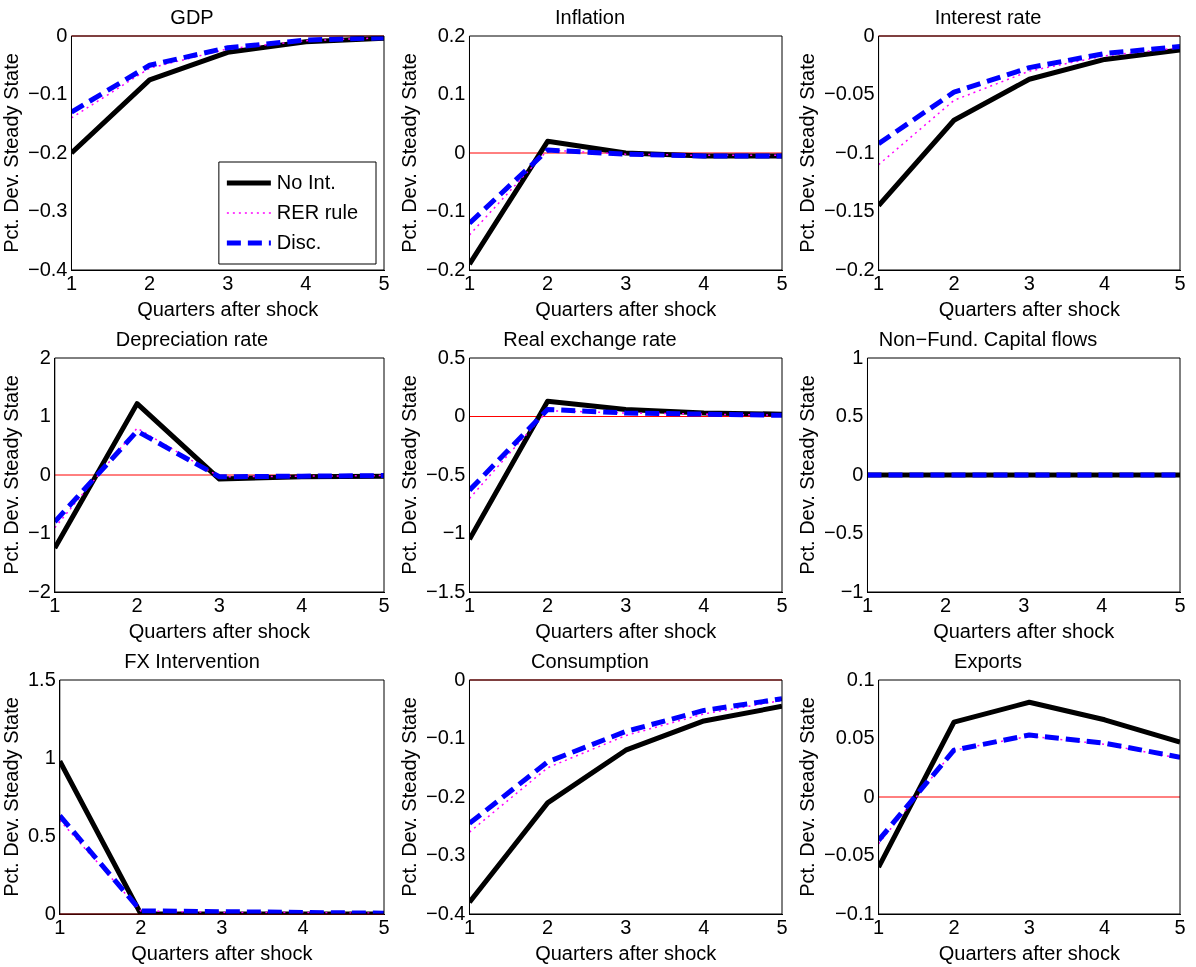 This screenshot has width=1196, height=967. I want to click on y-tick-label: −0.15, so click(849, 210).